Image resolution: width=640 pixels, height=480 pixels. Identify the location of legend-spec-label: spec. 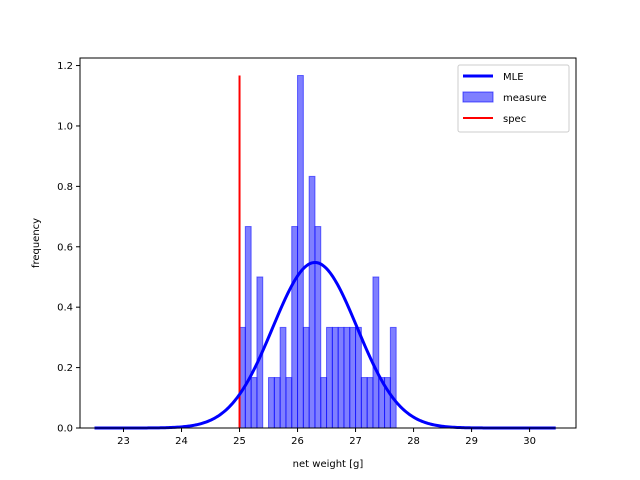
(514, 119).